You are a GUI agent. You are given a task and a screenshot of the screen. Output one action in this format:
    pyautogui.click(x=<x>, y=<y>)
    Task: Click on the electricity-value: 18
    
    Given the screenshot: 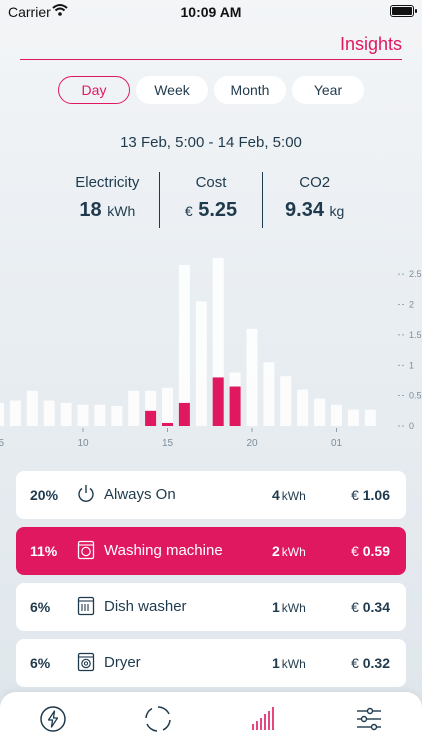 What is the action you would take?
    pyautogui.click(x=90, y=210)
    